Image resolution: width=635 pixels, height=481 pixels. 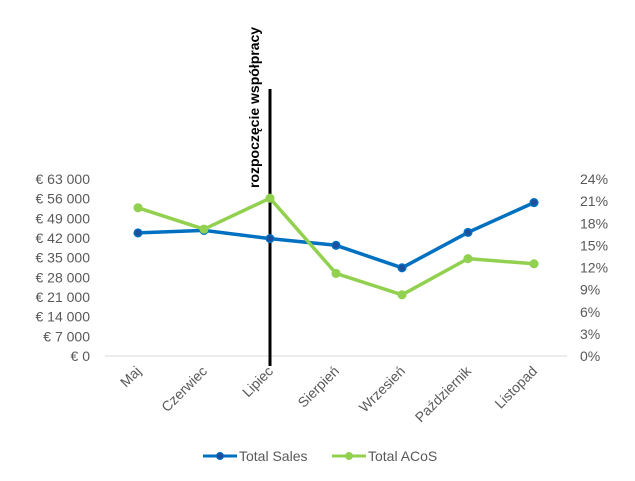 I want to click on right-tick-label: 0%, so click(x=590, y=356).